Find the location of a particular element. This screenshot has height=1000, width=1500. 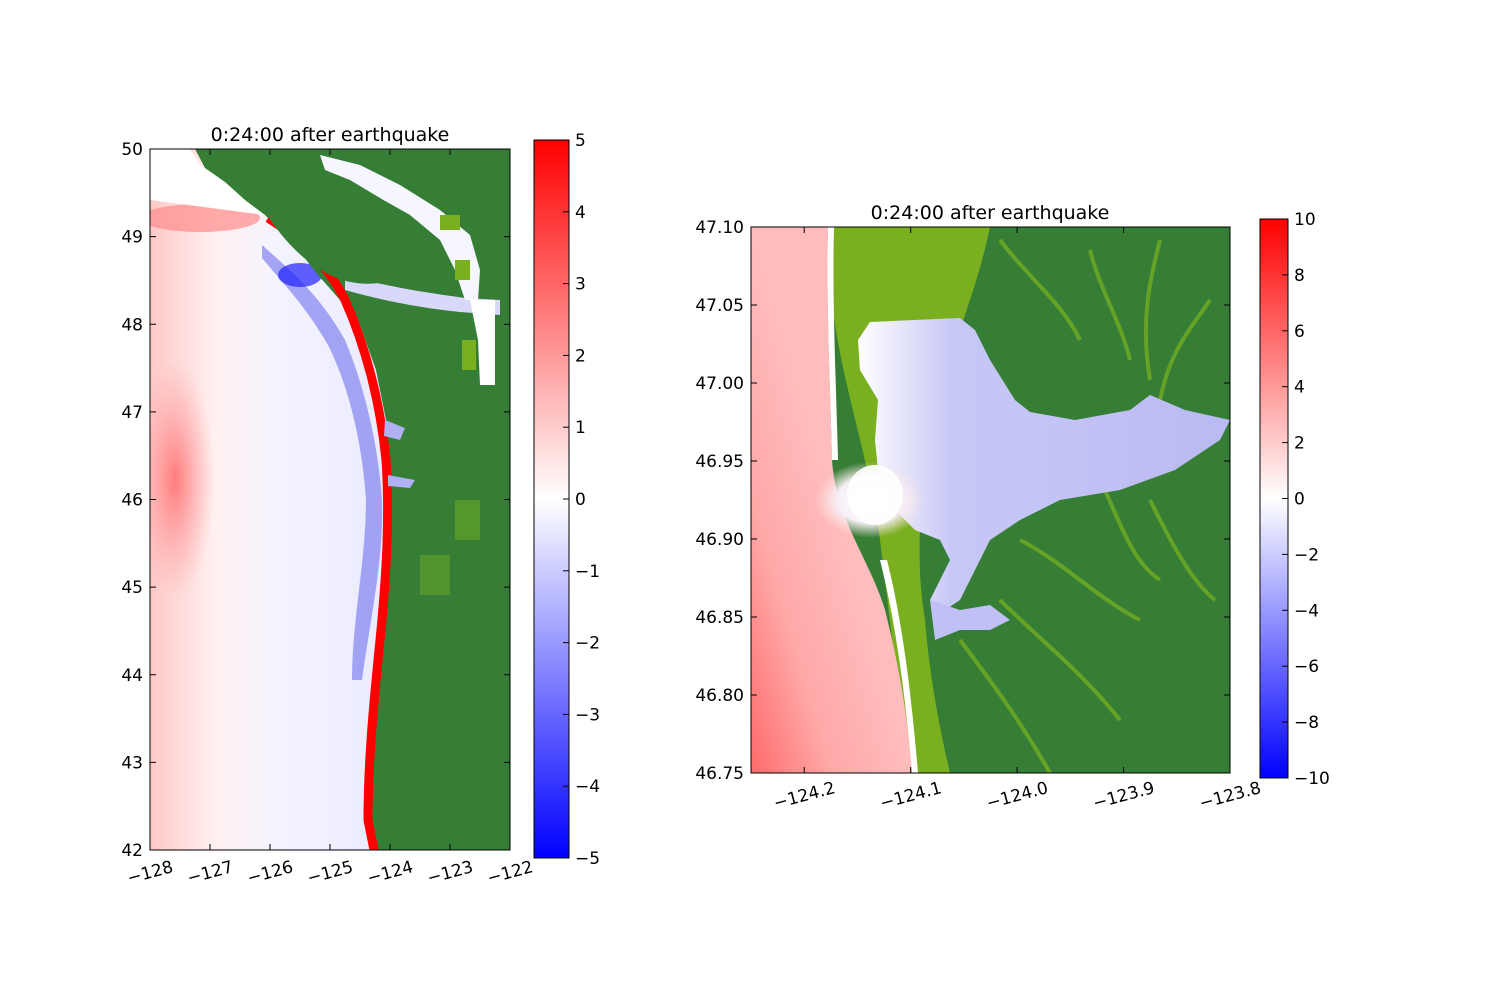

x-tick-label: −124.1 is located at coordinates (911, 796).